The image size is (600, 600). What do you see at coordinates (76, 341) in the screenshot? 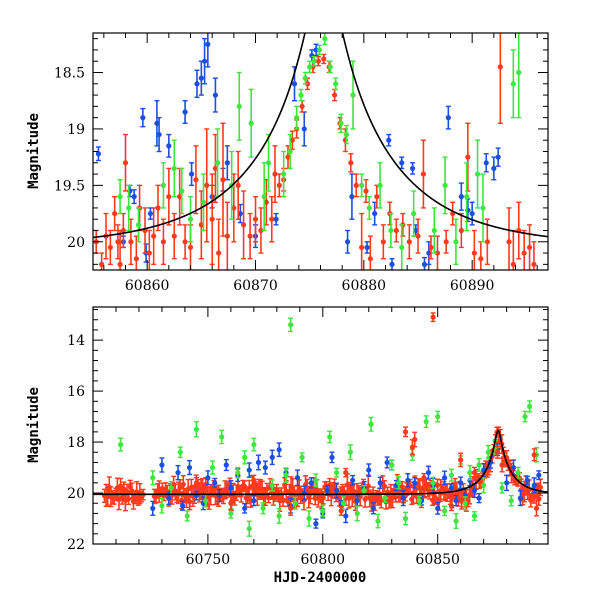
I see `y-tick-label: 14` at bounding box center [76, 341].